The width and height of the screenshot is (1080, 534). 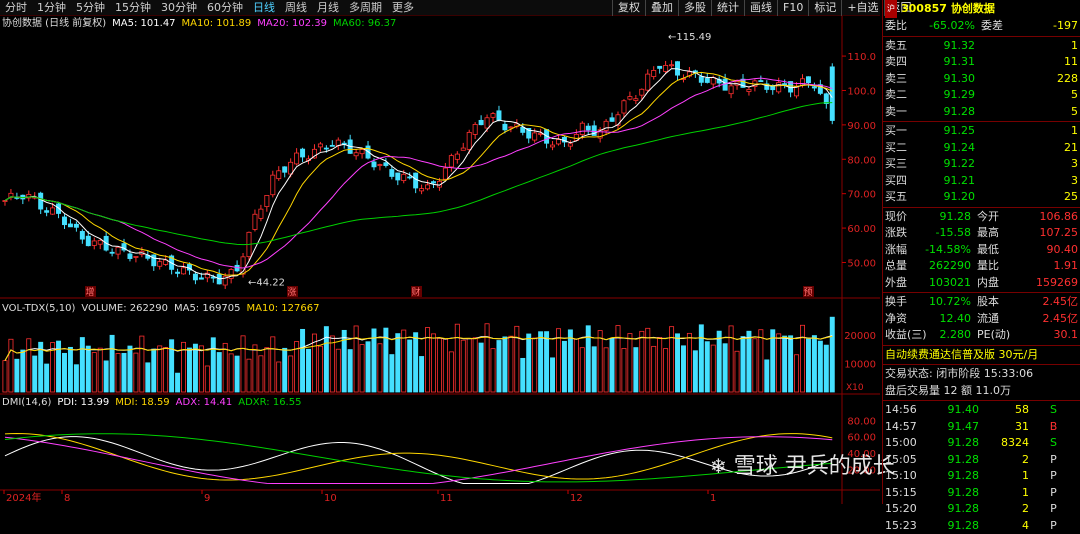 What do you see at coordinates (861, 57) in the screenshot?
I see `price-label: 110.0` at bounding box center [861, 57].